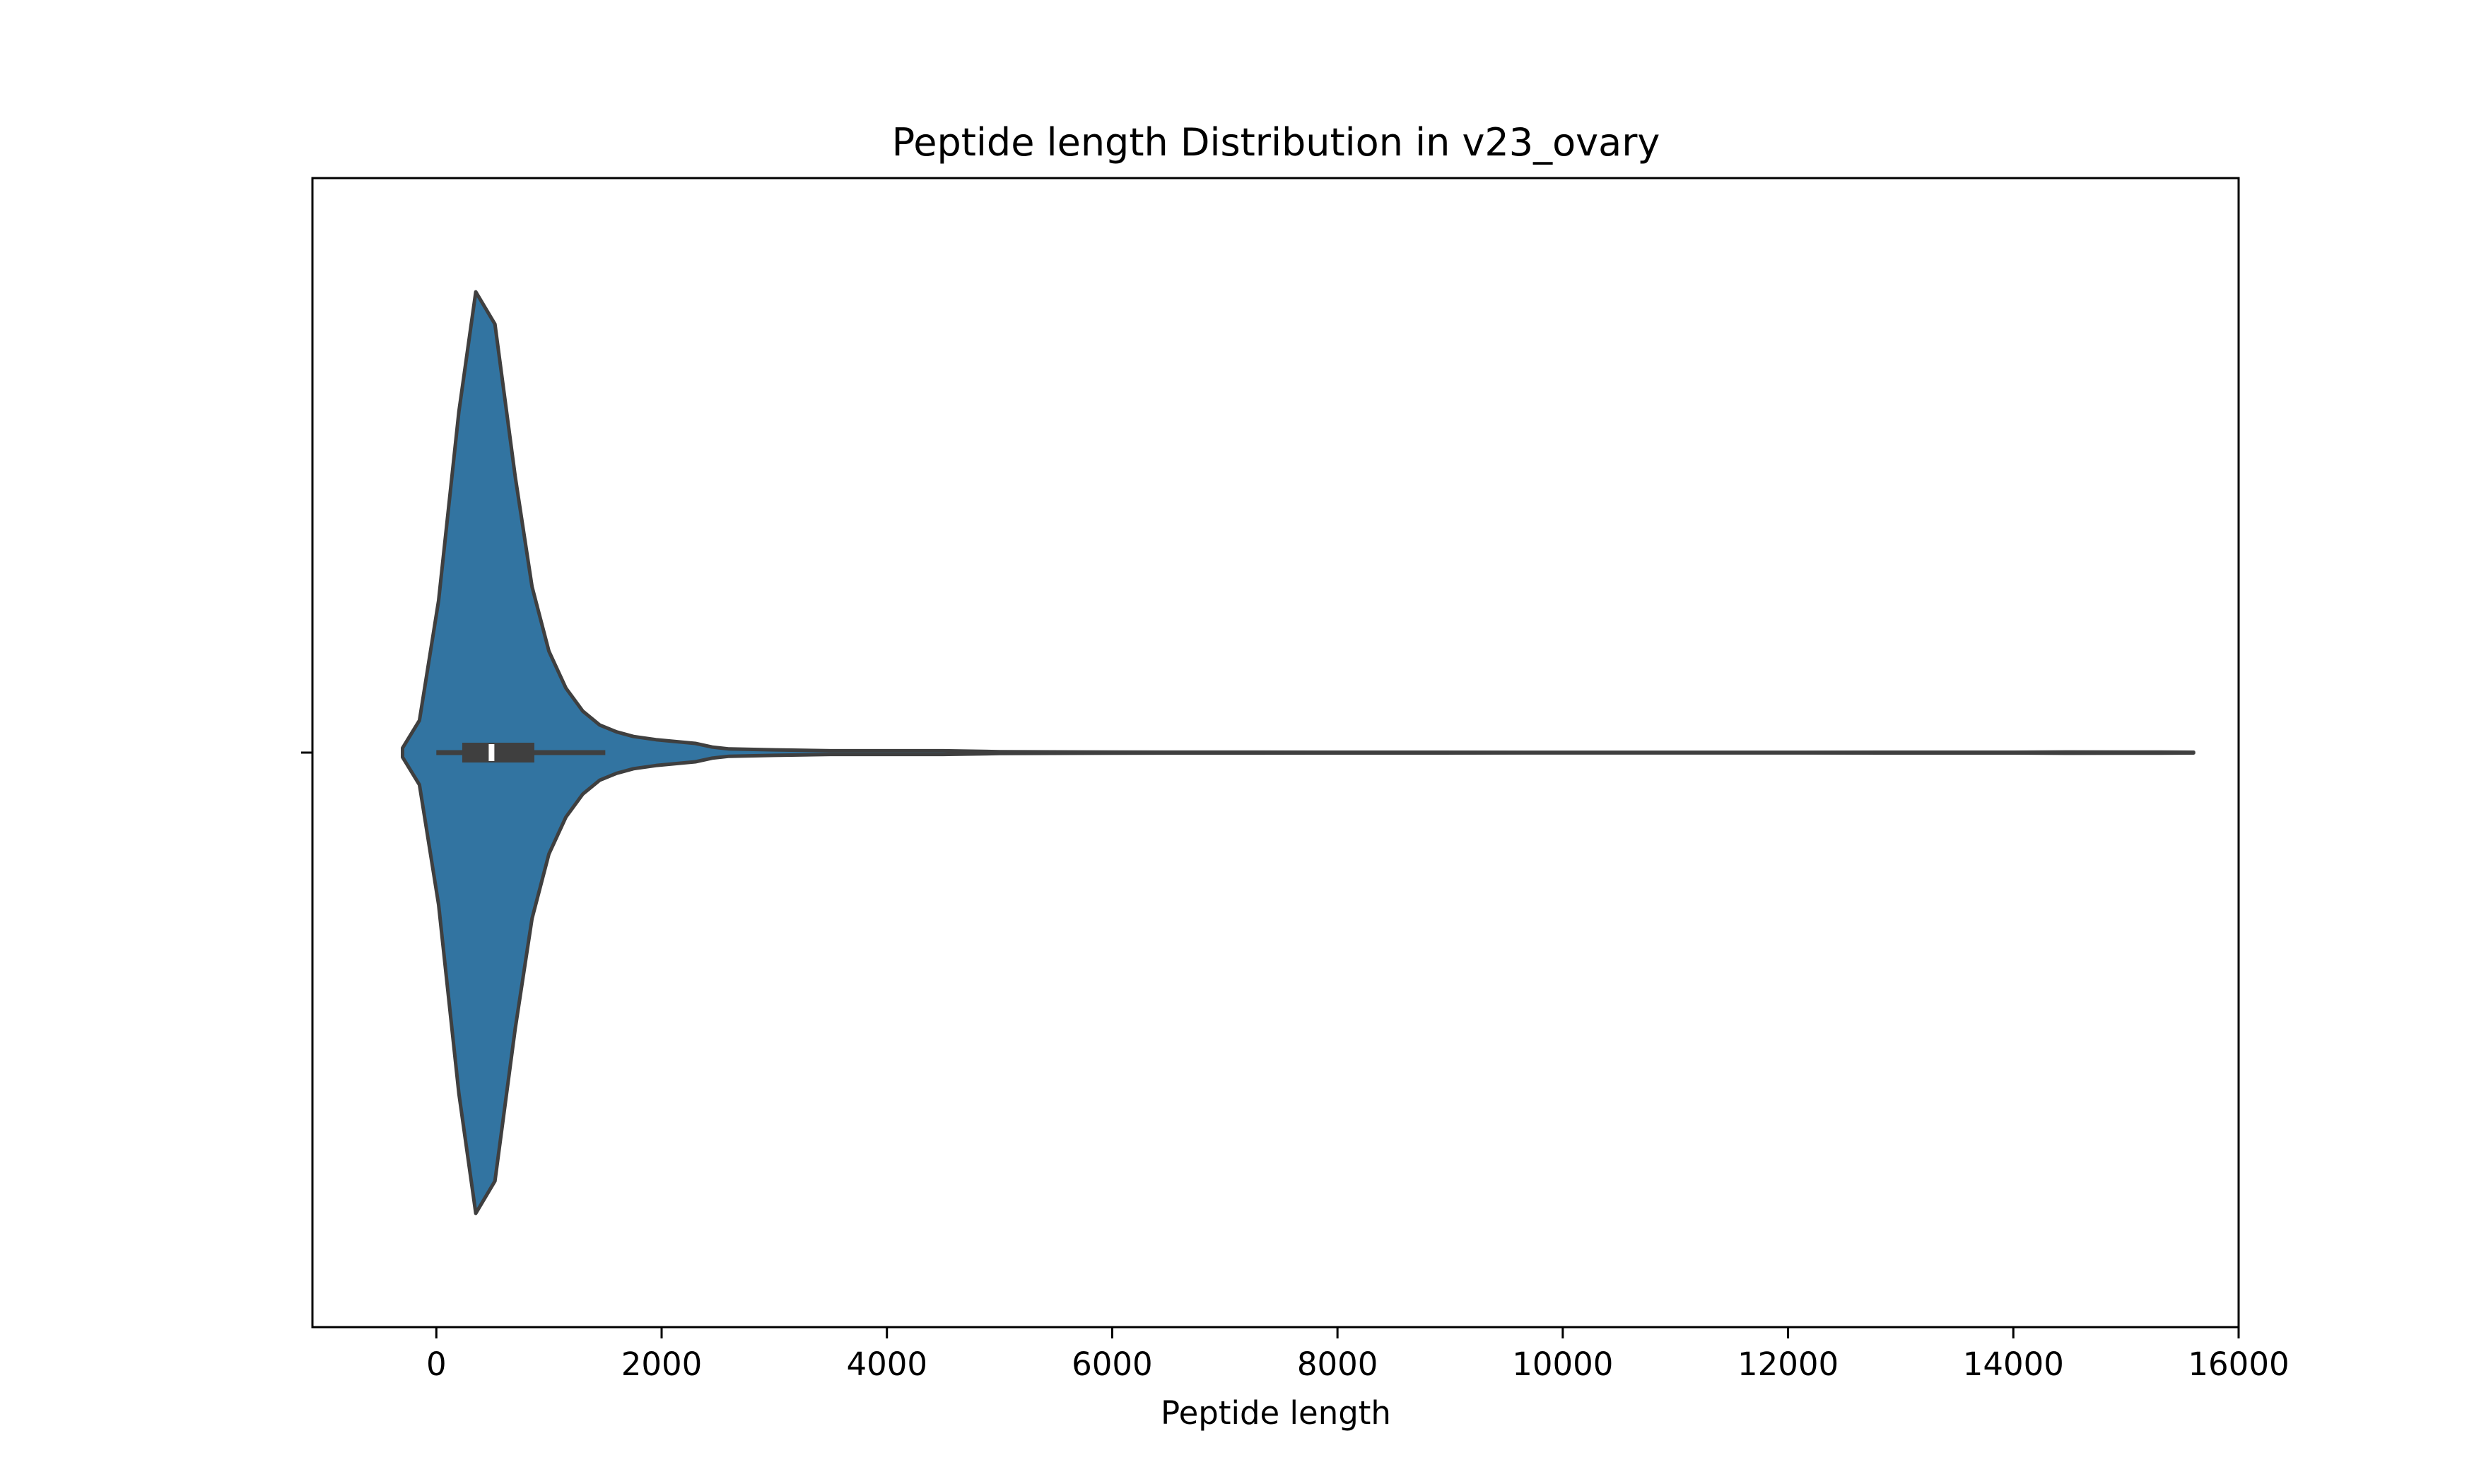  What do you see at coordinates (1562, 1364) in the screenshot?
I see `x-tick-label: 10000` at bounding box center [1562, 1364].